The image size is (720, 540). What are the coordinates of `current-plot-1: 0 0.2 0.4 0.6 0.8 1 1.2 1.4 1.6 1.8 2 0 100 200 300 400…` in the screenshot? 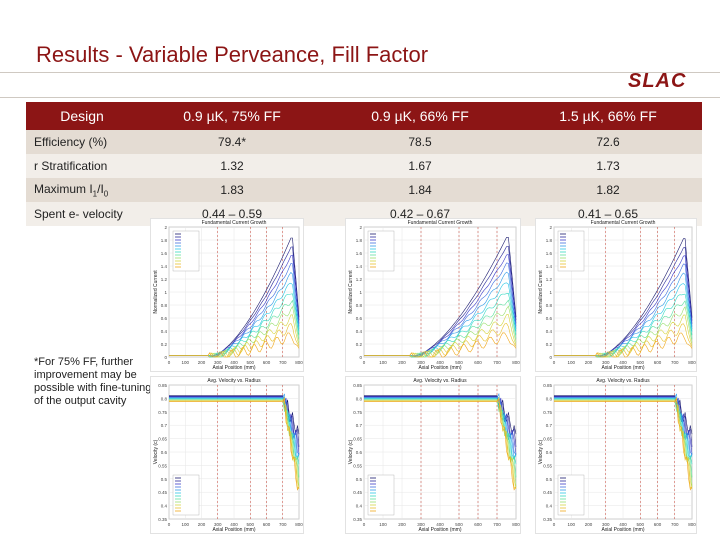 It's located at (227, 295).